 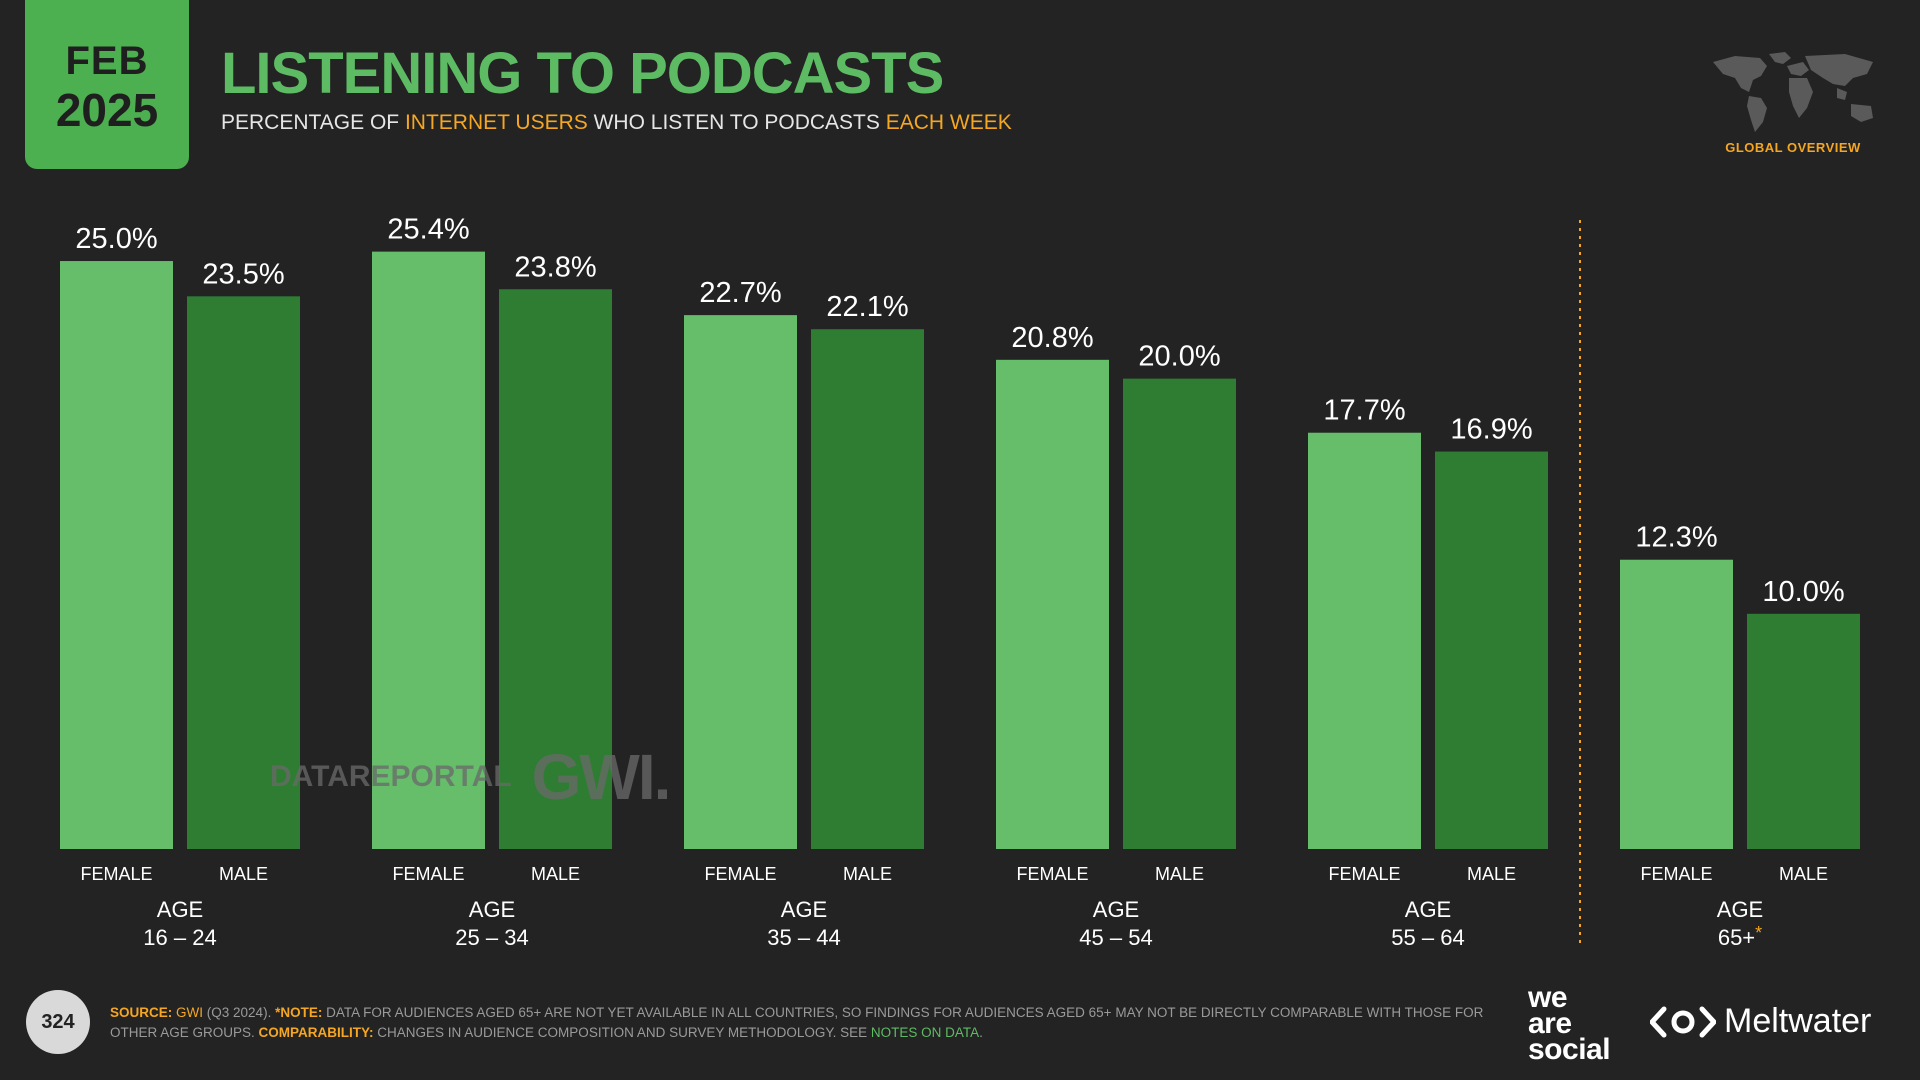 I want to click on data-label-1-1: 25.0%, so click(x=116, y=239).